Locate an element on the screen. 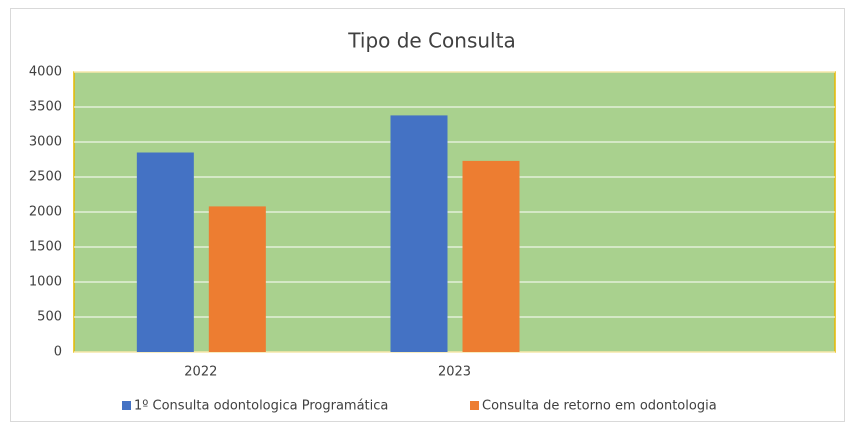 The height and width of the screenshot is (423, 846). y-tick-label: 0 is located at coordinates (58, 352).